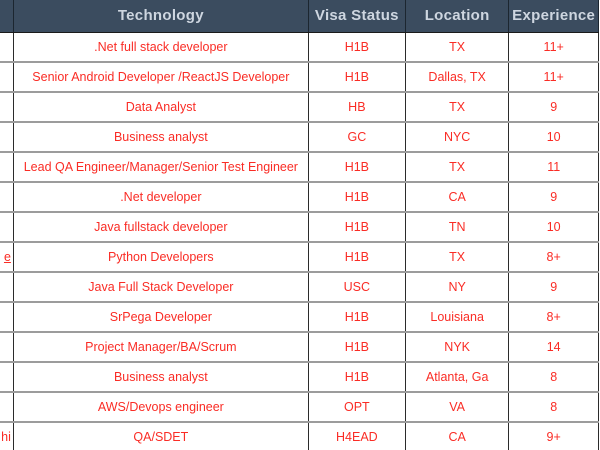 Image resolution: width=600 pixels, height=450 pixels. I want to click on table-row: Java Full Stack Developer USC NY 9, so click(299, 286).